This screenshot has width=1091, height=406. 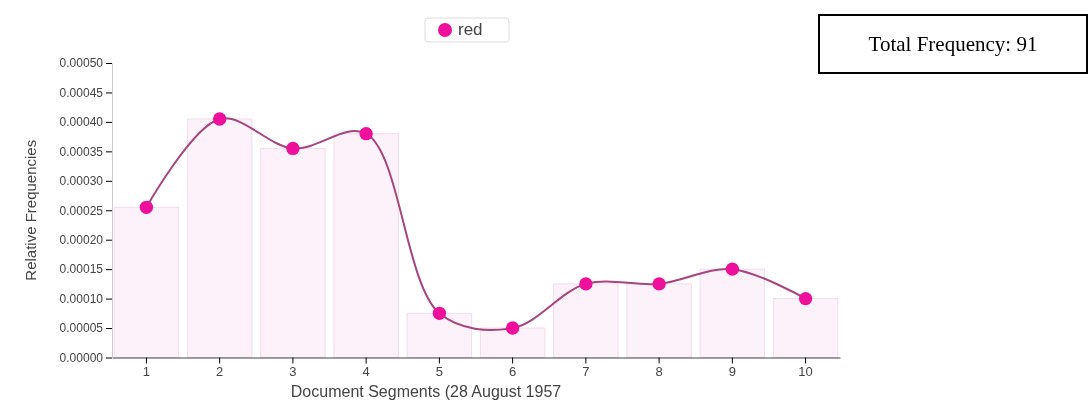 I want to click on x-tick-label: 5, so click(x=439, y=371).